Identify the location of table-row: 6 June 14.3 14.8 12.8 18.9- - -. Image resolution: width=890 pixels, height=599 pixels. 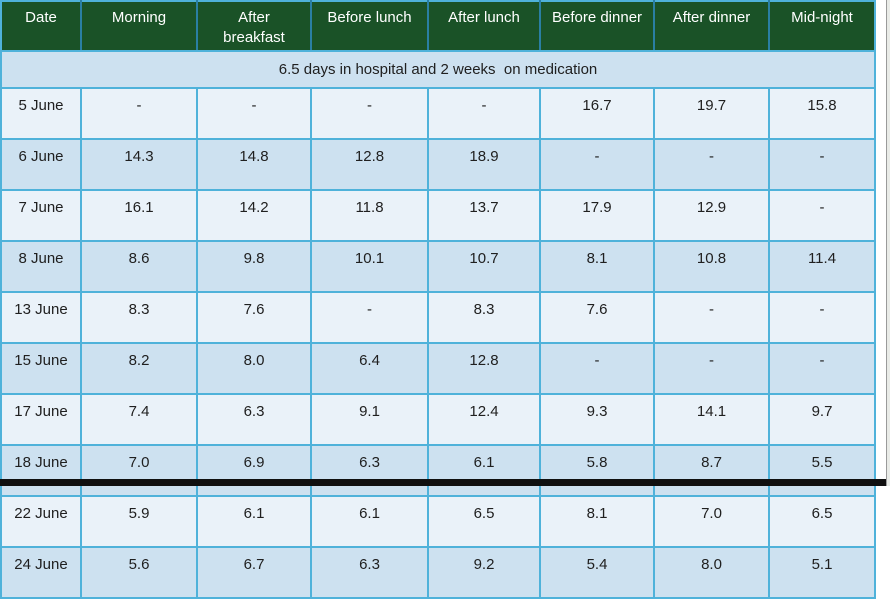
(438, 164).